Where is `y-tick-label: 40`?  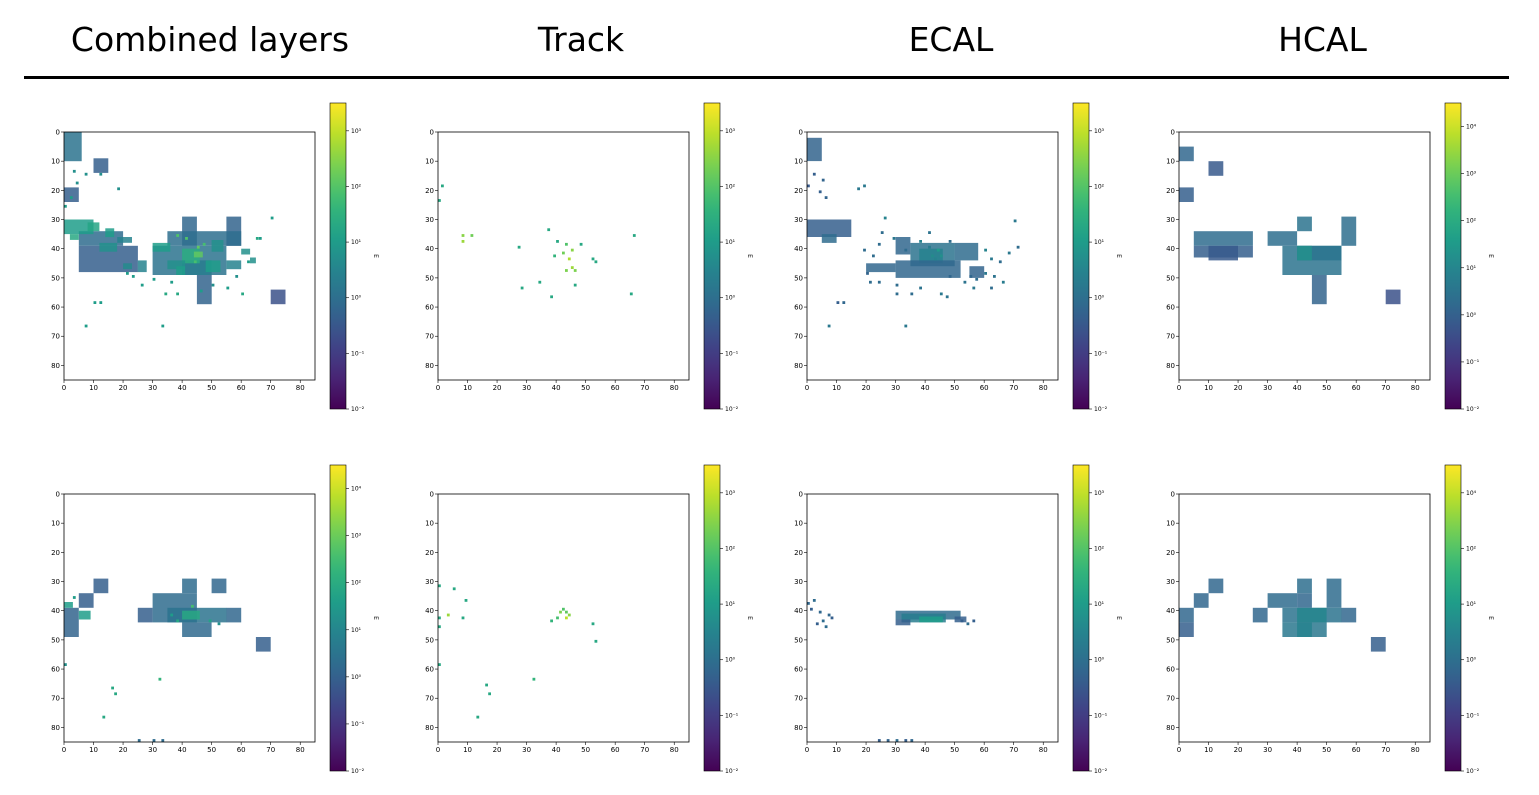
y-tick-label: 40 is located at coordinates (429, 249).